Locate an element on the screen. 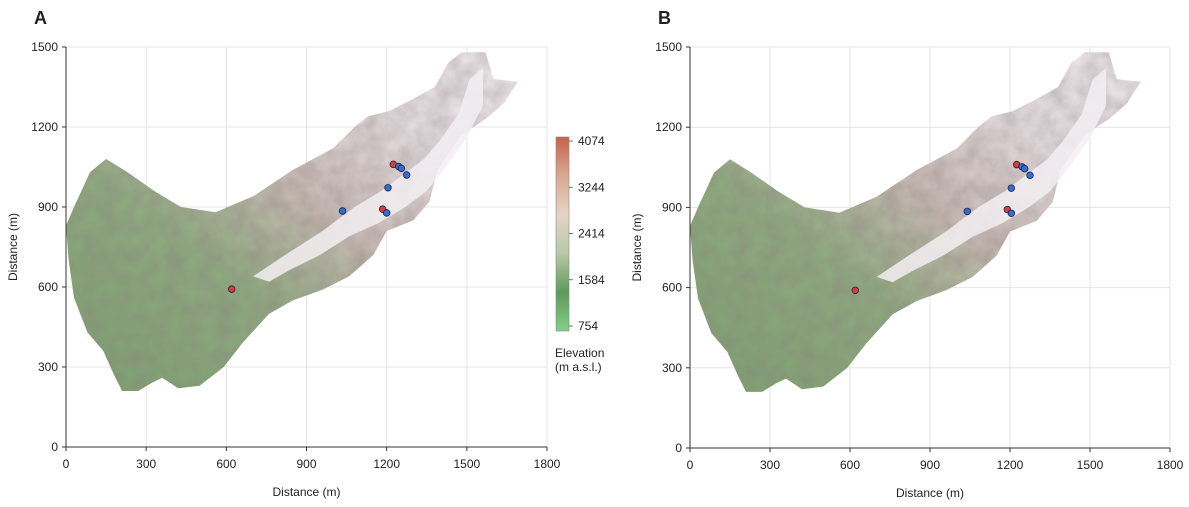 The image size is (1189, 507). colorbar-tick-labels: 4074 3244 2414 1584 754 is located at coordinates (587, 233).